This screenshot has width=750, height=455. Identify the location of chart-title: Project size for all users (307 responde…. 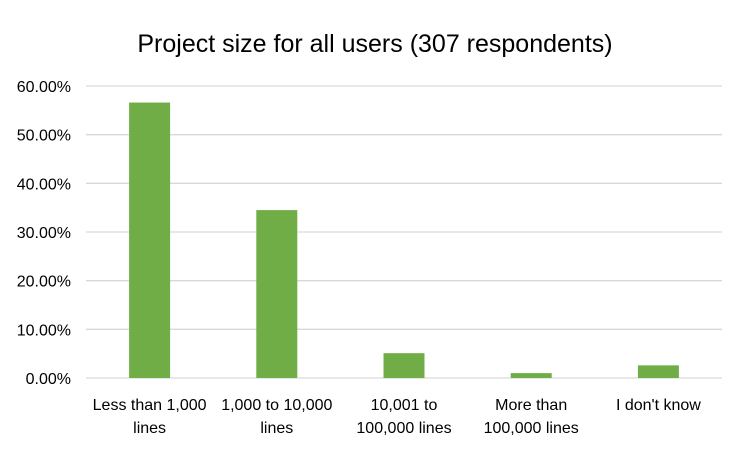
(374, 44).